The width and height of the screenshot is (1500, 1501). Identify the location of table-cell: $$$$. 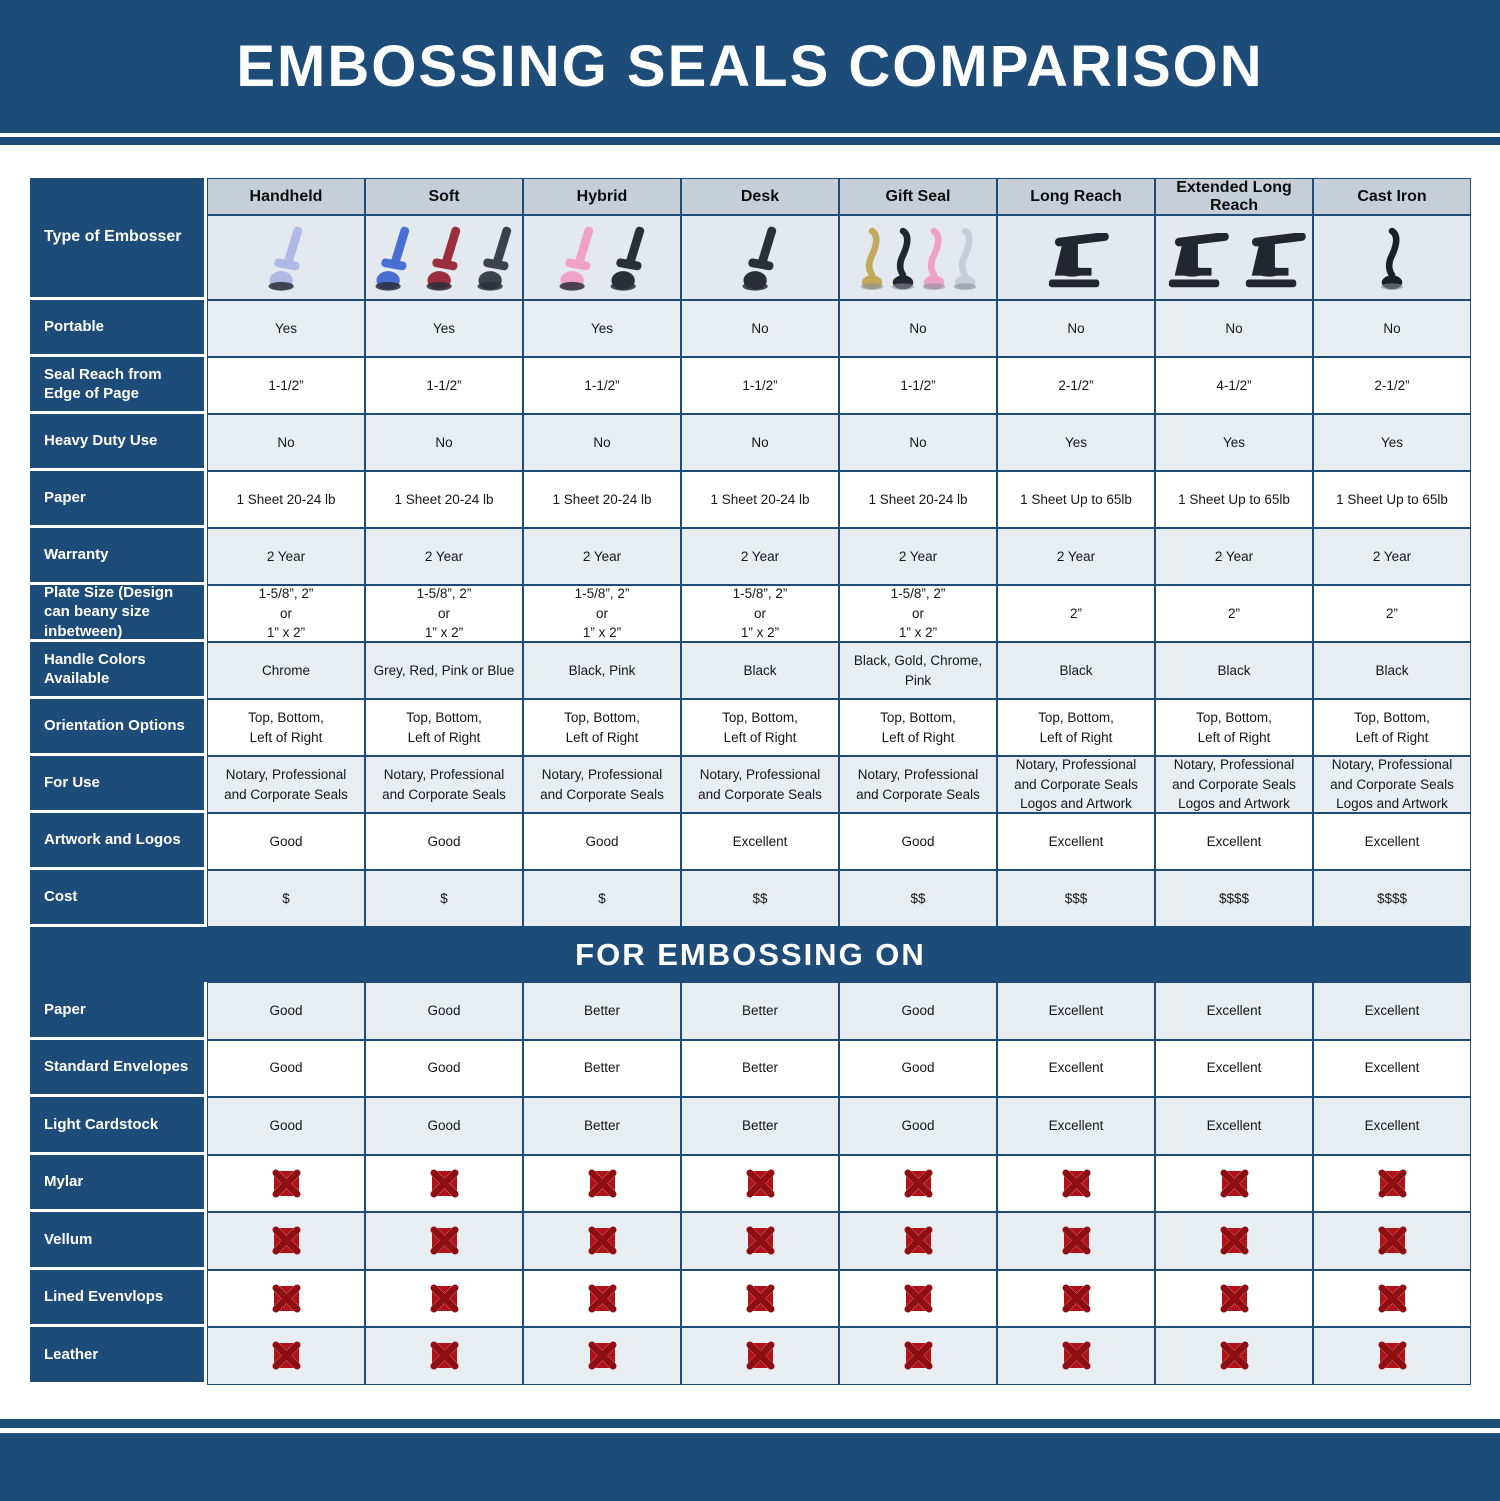
(1392, 898).